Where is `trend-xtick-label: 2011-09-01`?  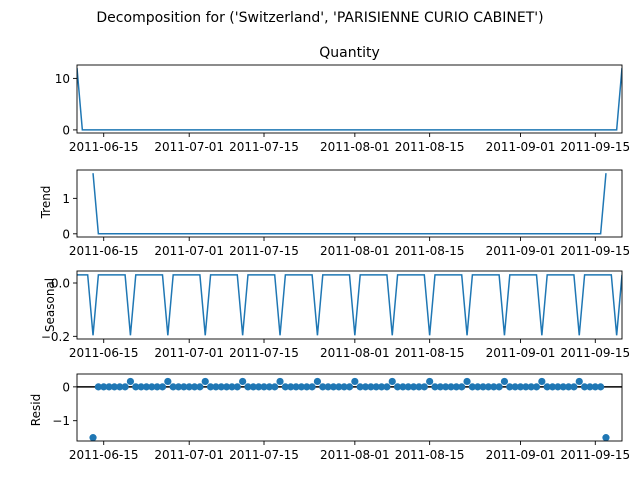 trend-xtick-label: 2011-09-01 is located at coordinates (521, 251).